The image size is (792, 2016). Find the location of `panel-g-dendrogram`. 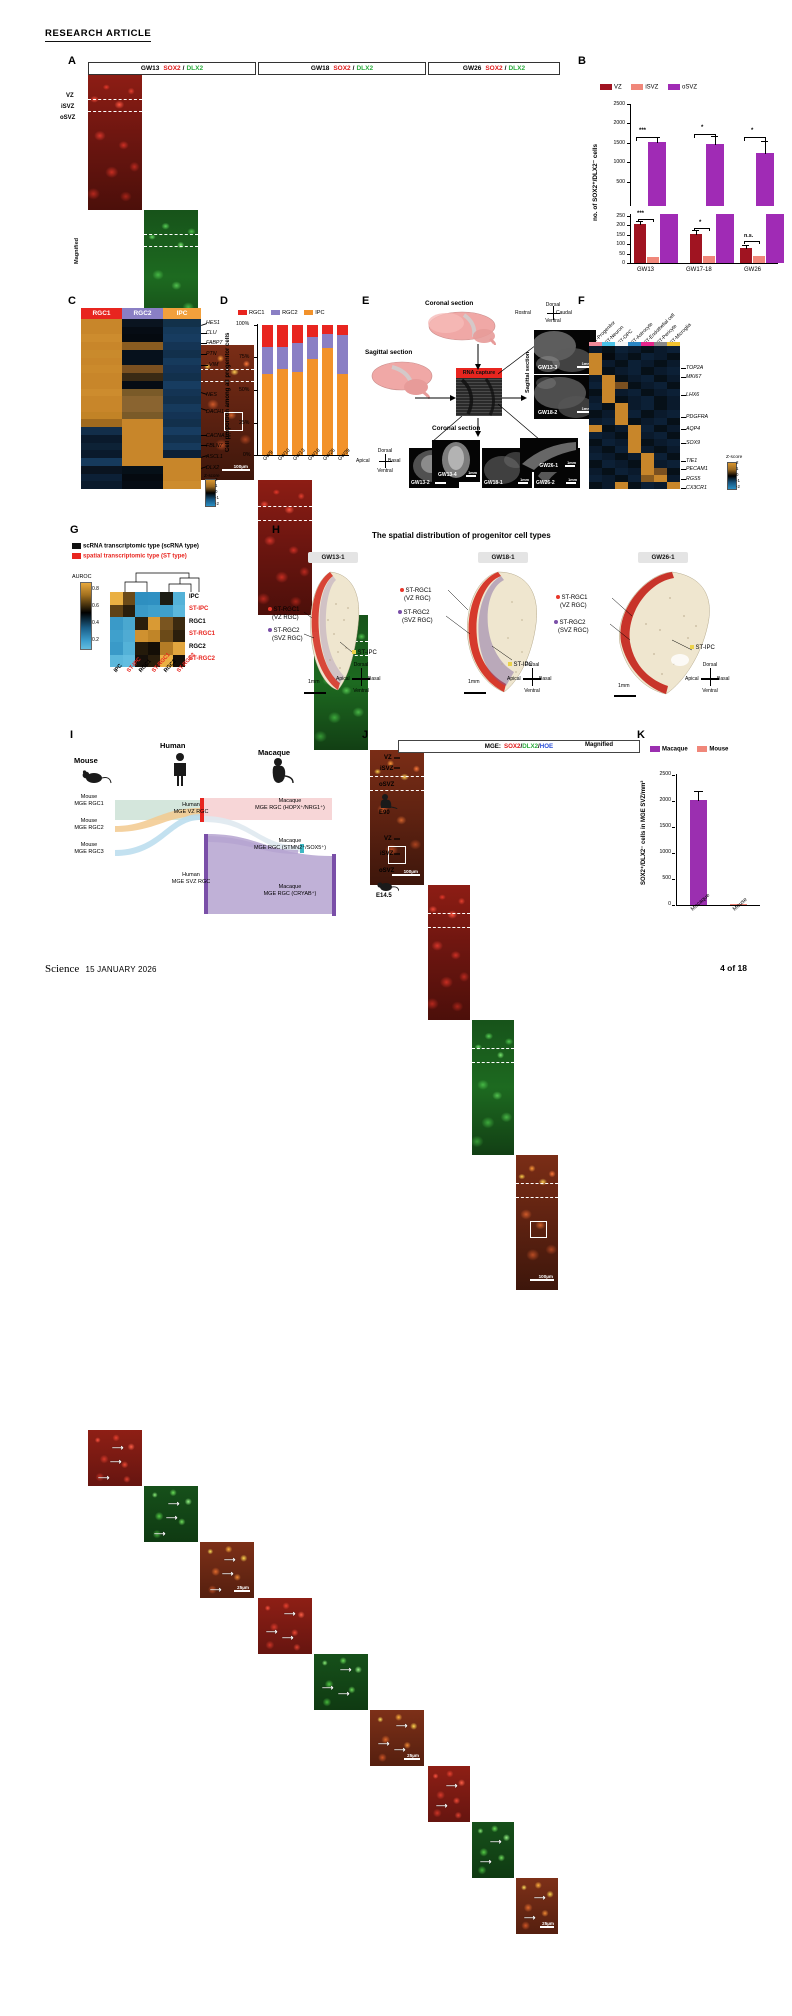

panel-g-dendrogram is located at coordinates (162, 582).